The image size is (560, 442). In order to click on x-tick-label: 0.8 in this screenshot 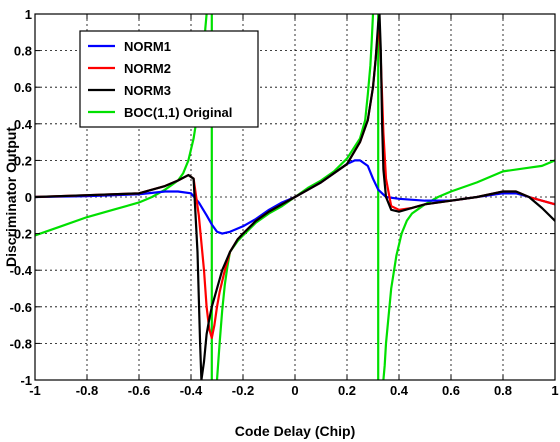, I will do `click(503, 390)`.